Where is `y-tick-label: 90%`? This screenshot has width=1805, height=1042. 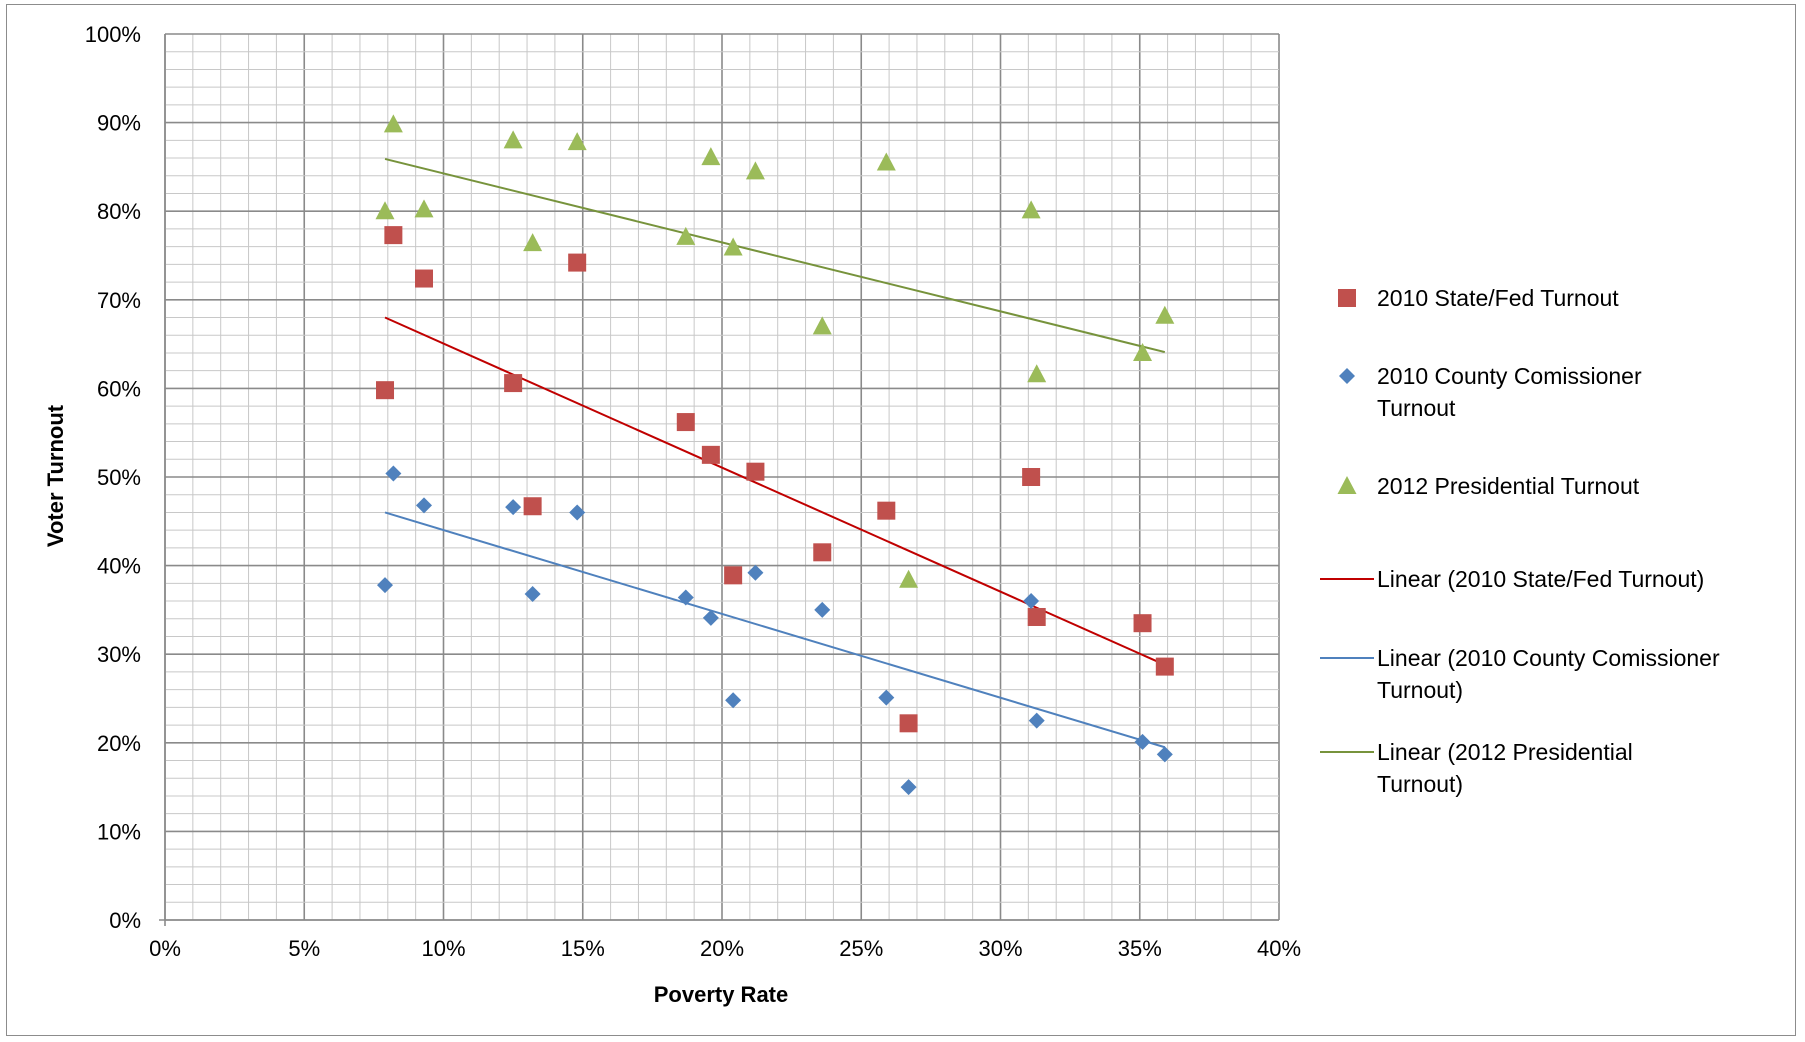 y-tick-label: 90% is located at coordinates (119, 123).